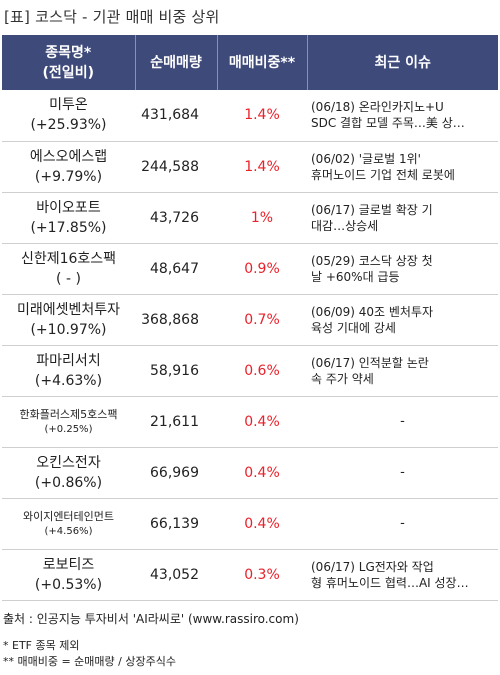 The height and width of the screenshot is (675, 500). I want to click on net-volume: 66,969, so click(174, 472).